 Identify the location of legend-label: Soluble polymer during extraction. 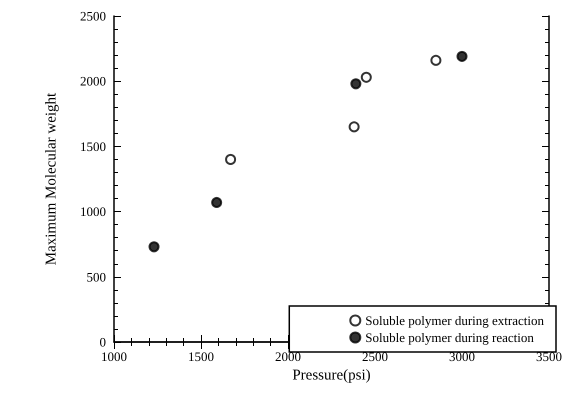
(454, 320).